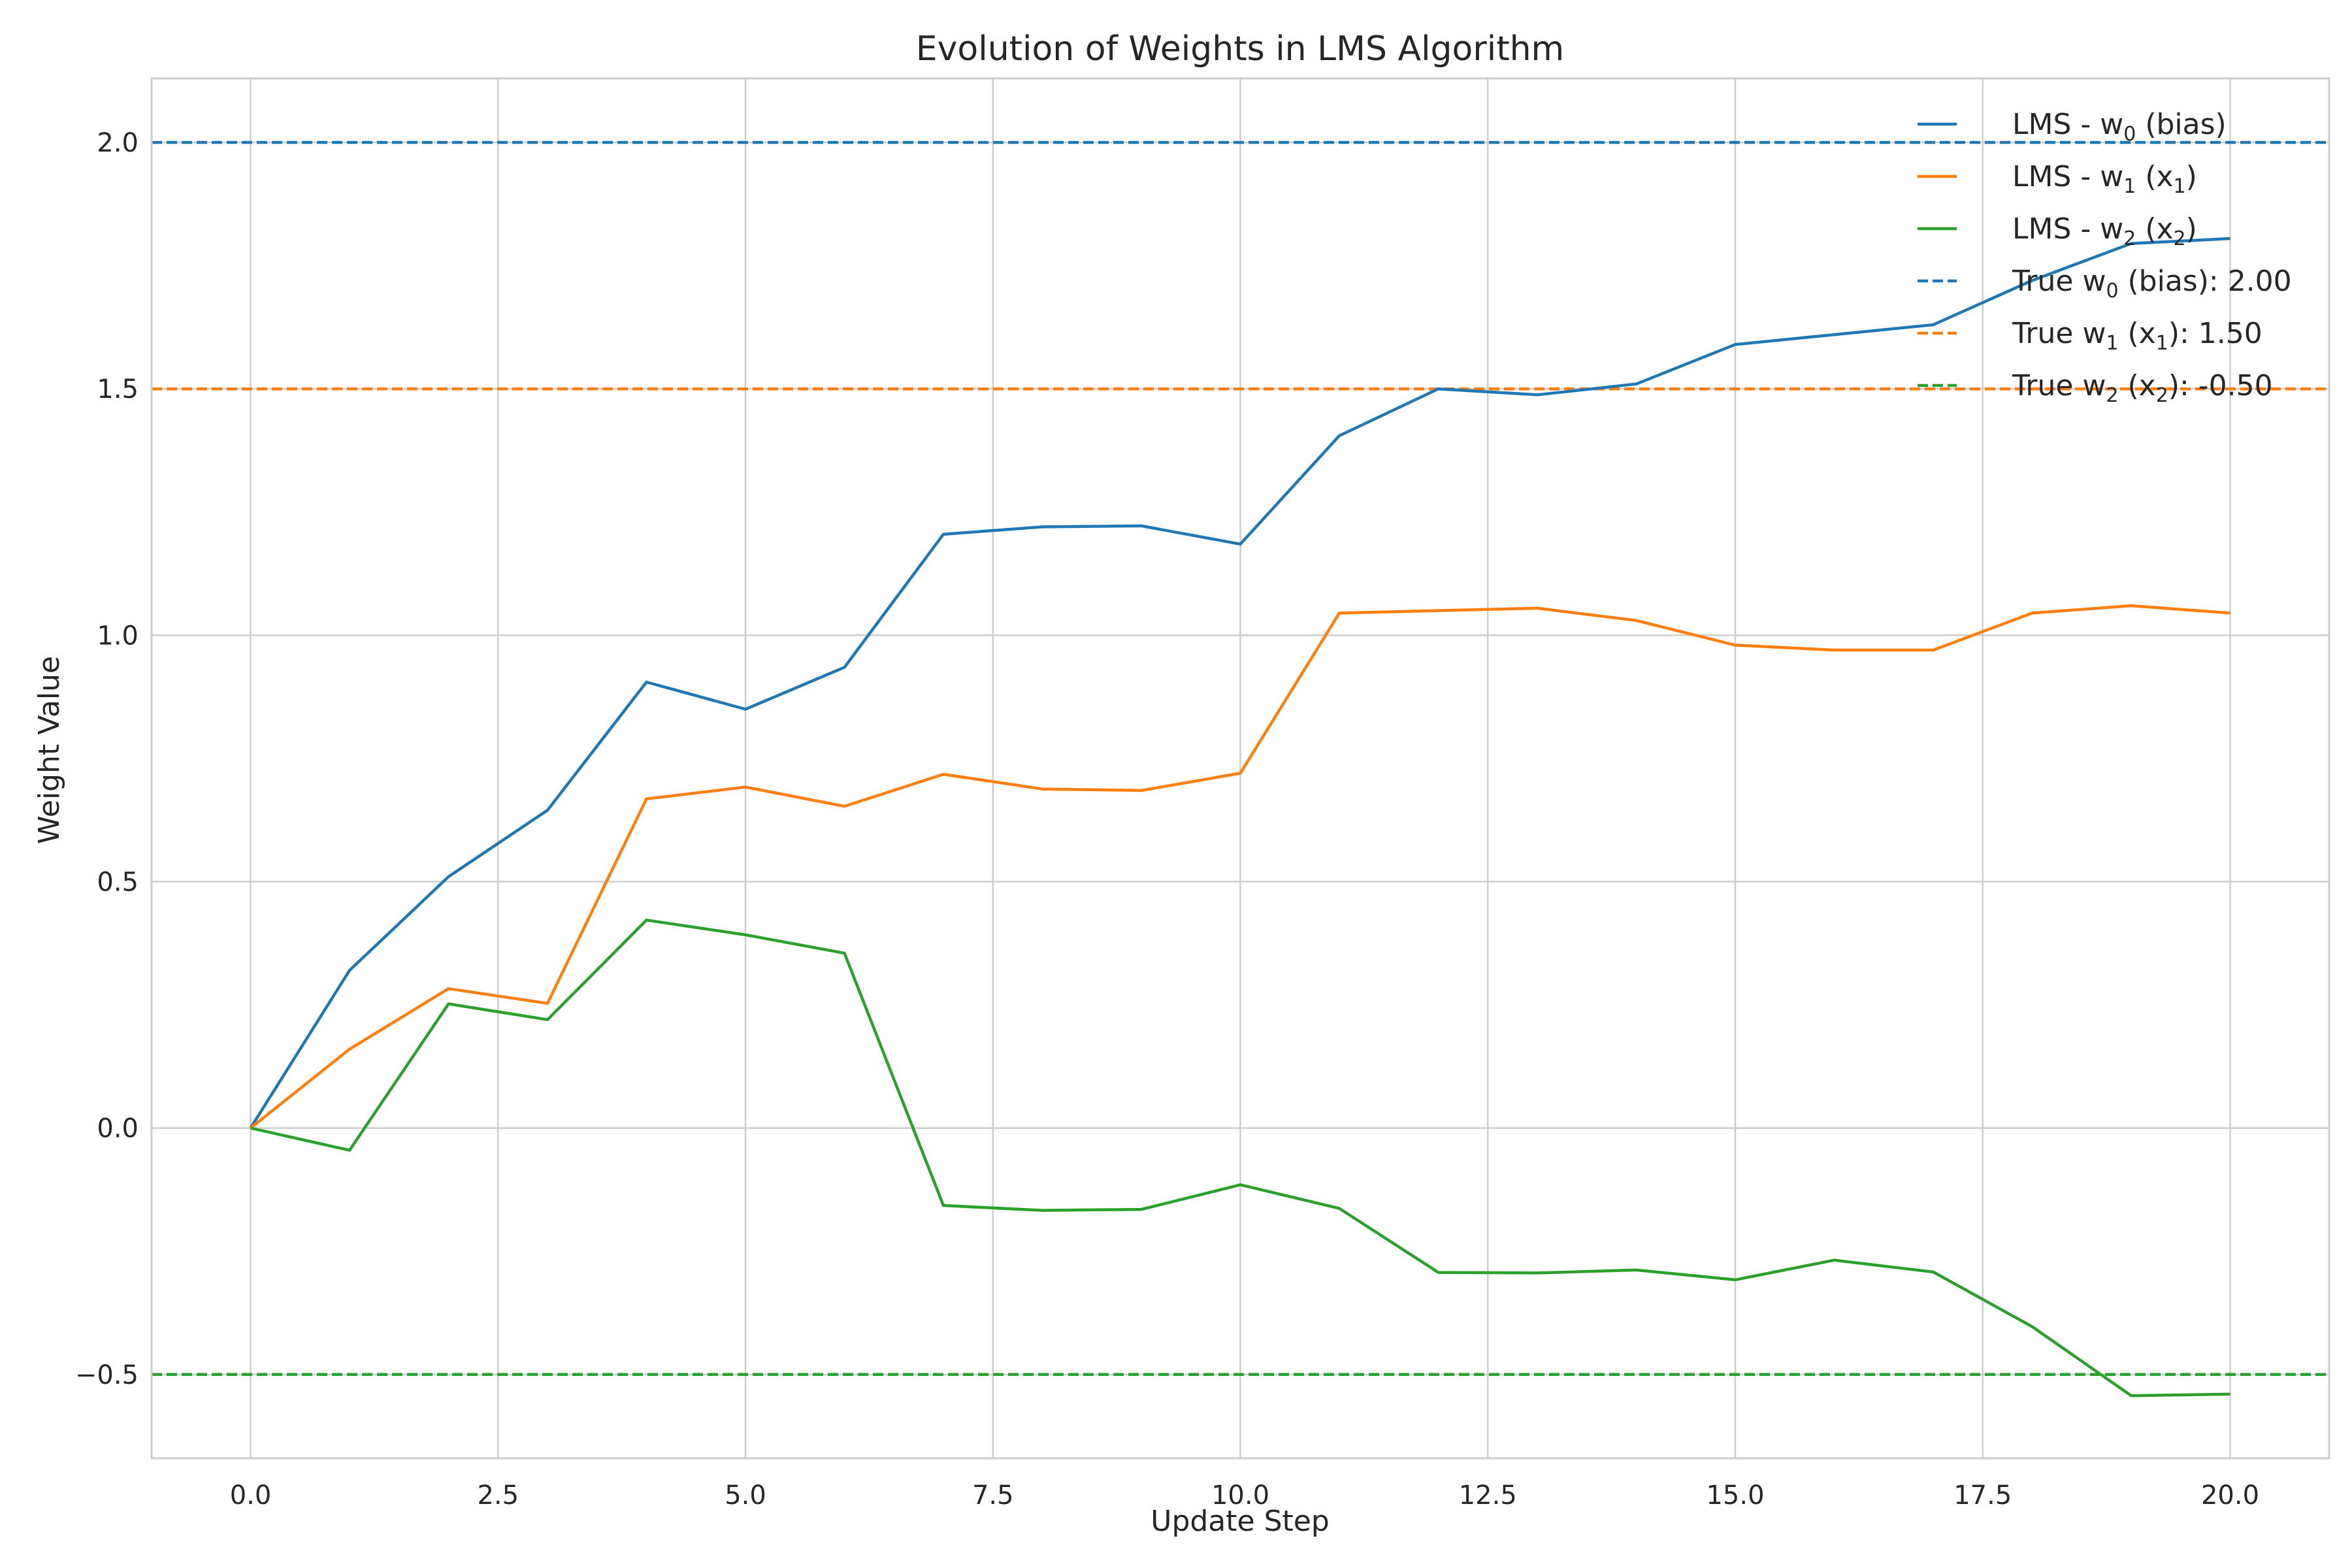 This screenshot has height=1568, width=2352. What do you see at coordinates (2137, 336) in the screenshot?
I see `legend-label-4: True w1 (x1): 1.50` at bounding box center [2137, 336].